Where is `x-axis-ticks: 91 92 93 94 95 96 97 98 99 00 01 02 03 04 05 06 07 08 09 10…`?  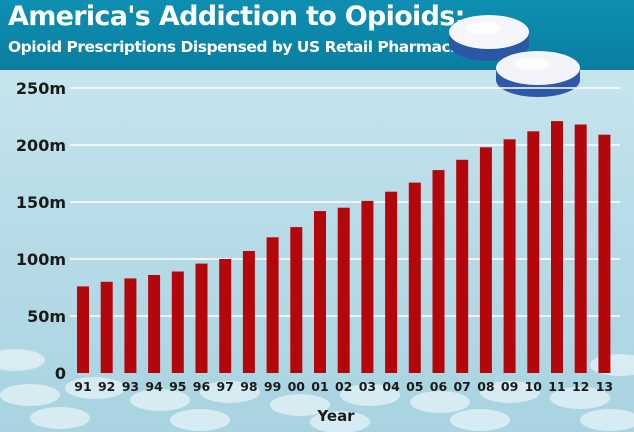 x-axis-ticks: 91 92 93 94 95 96 97 98 99 00 01 02 03 04 05 06 07 08 09 10… is located at coordinates (343, 386).